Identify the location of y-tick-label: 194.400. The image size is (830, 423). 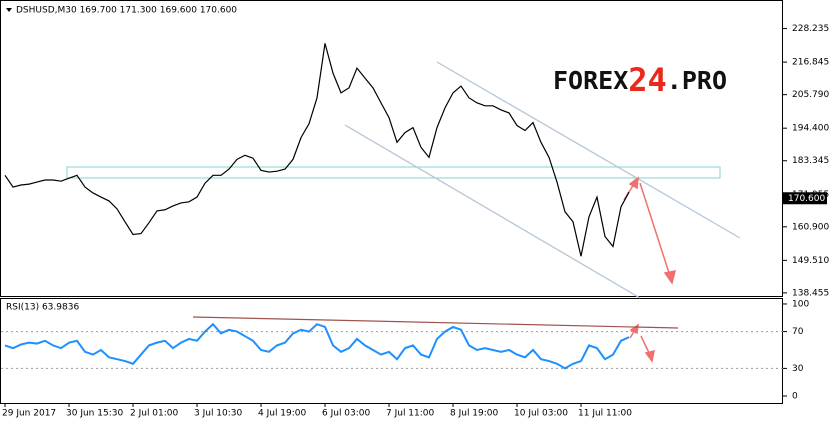
(810, 129).